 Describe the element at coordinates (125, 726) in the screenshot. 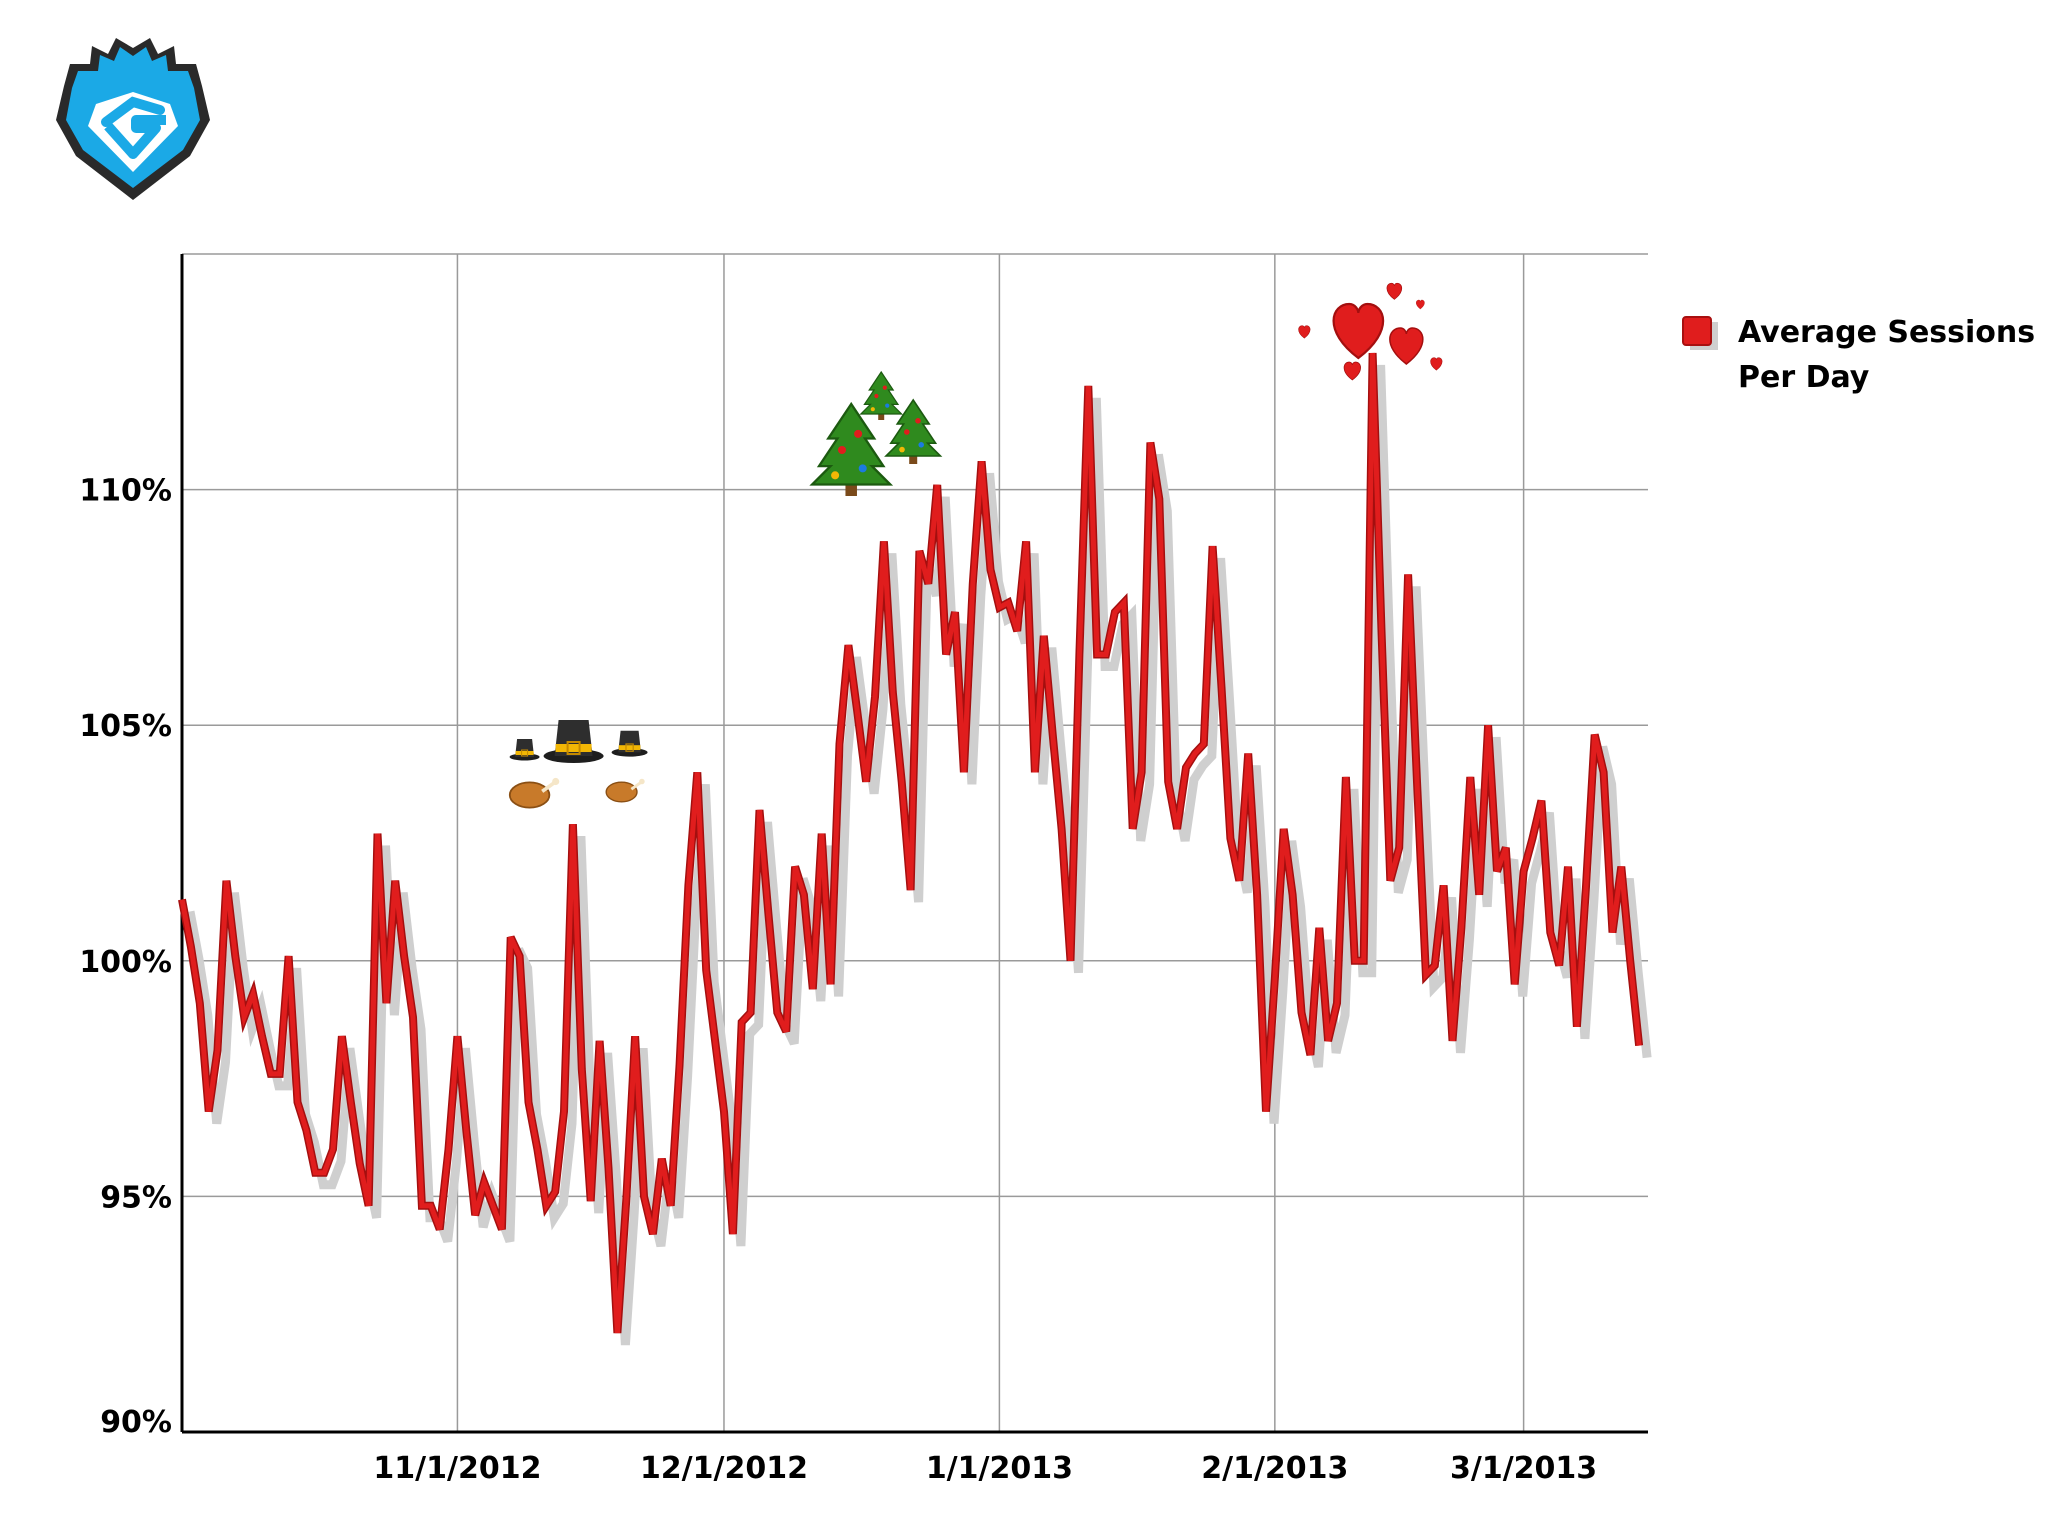

I see `y-tick-label: 105%` at that location.